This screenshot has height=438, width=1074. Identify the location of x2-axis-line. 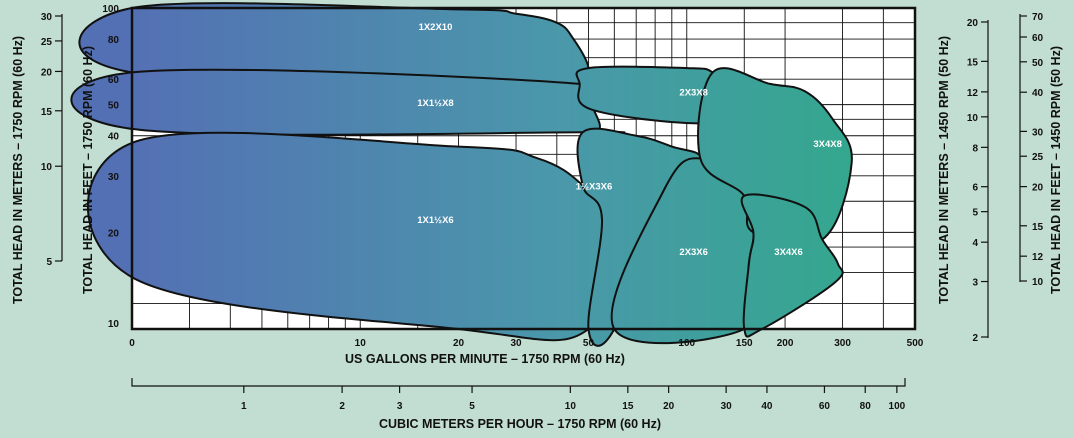
(518, 382).